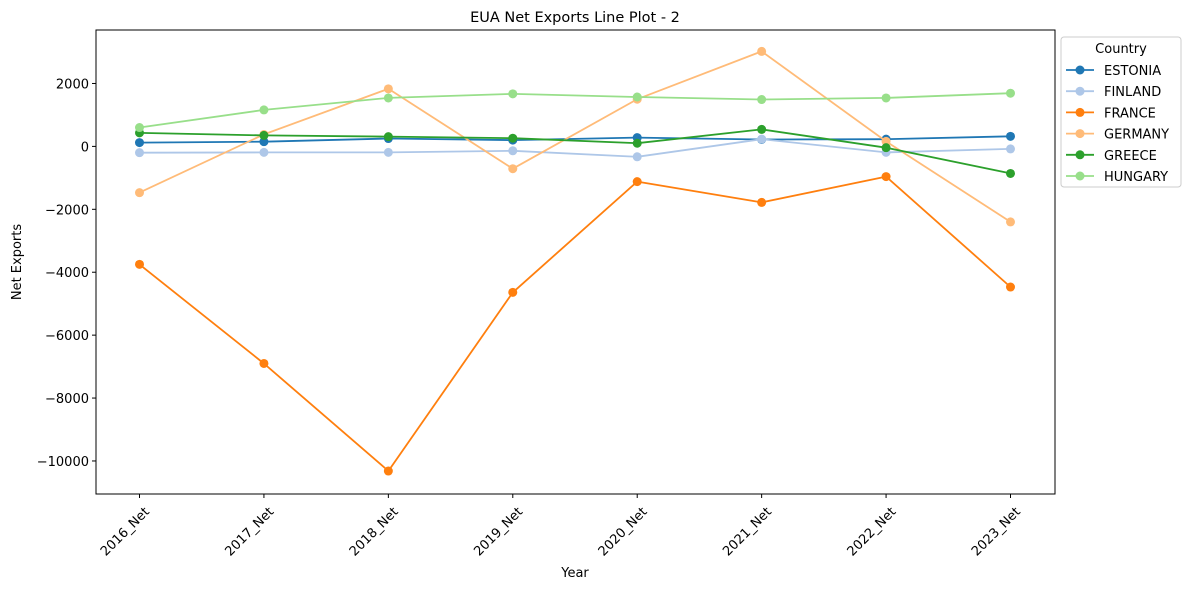  I want to click on legend-label: ESTONIA, so click(1132, 71).